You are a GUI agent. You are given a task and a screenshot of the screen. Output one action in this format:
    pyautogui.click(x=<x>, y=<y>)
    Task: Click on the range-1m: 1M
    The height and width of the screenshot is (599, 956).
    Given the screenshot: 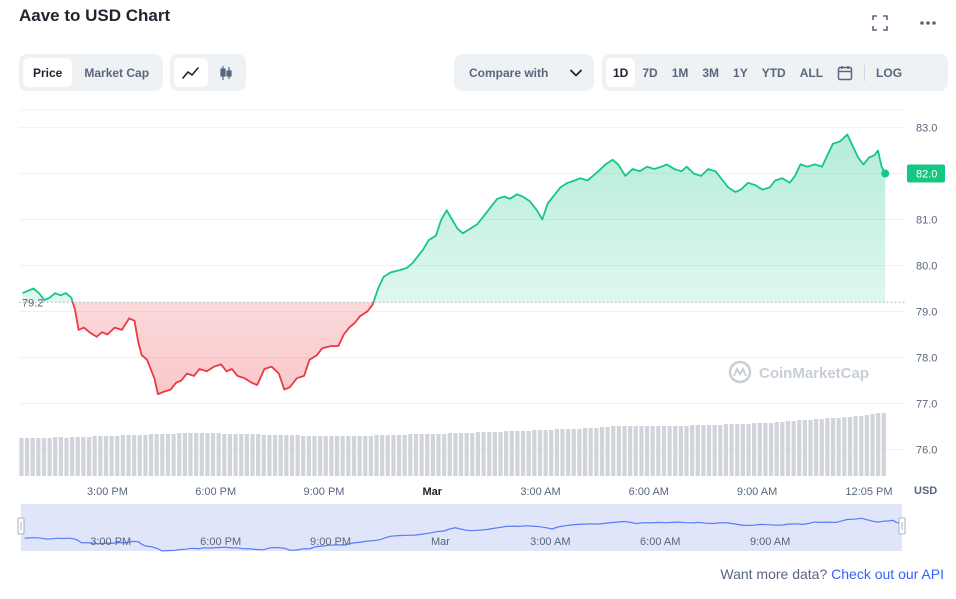 What is the action you would take?
    pyautogui.click(x=680, y=72)
    